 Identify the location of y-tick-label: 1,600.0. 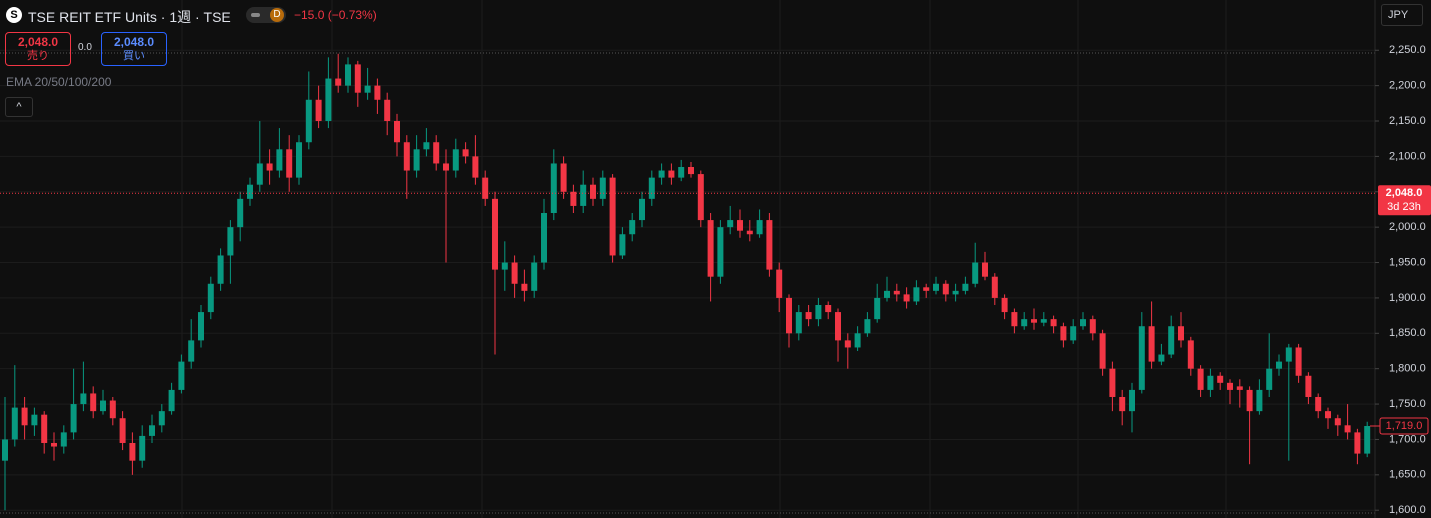
(1407, 510).